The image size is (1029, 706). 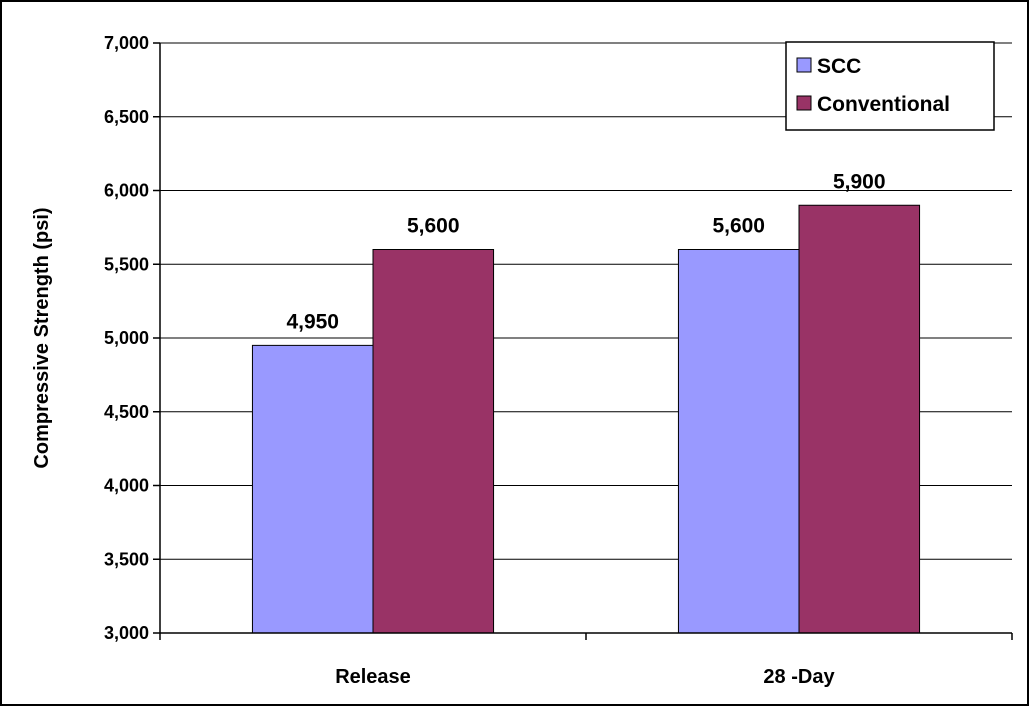 I want to click on legend: SCC Conventional, so click(x=890, y=86).